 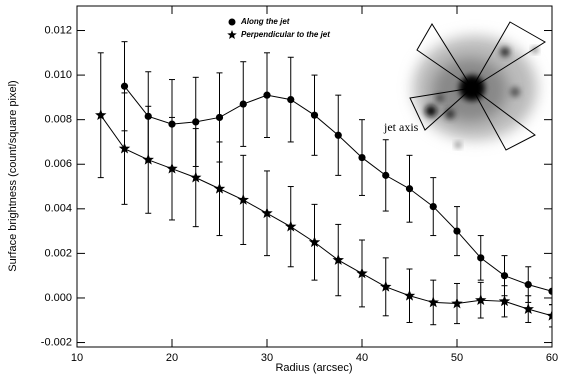 I want to click on y-tick-label: 0.000, so click(x=58, y=298).